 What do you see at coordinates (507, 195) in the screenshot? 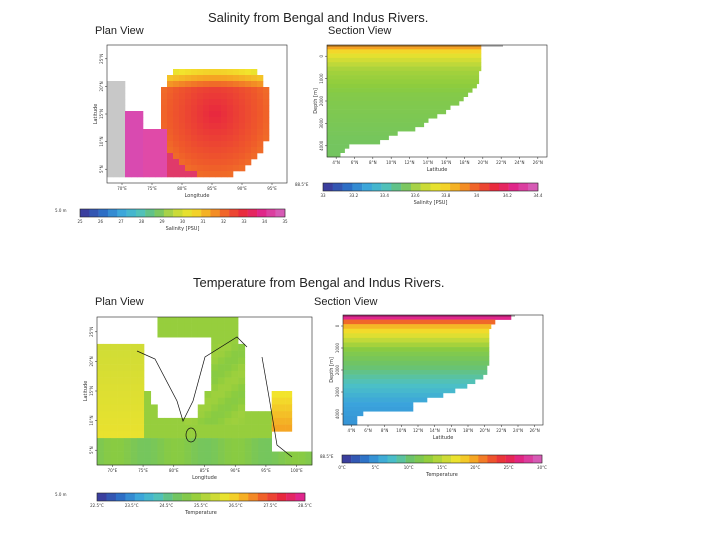
I see `salinity-section-colorbar-tick-label: 34.2` at bounding box center [507, 195].